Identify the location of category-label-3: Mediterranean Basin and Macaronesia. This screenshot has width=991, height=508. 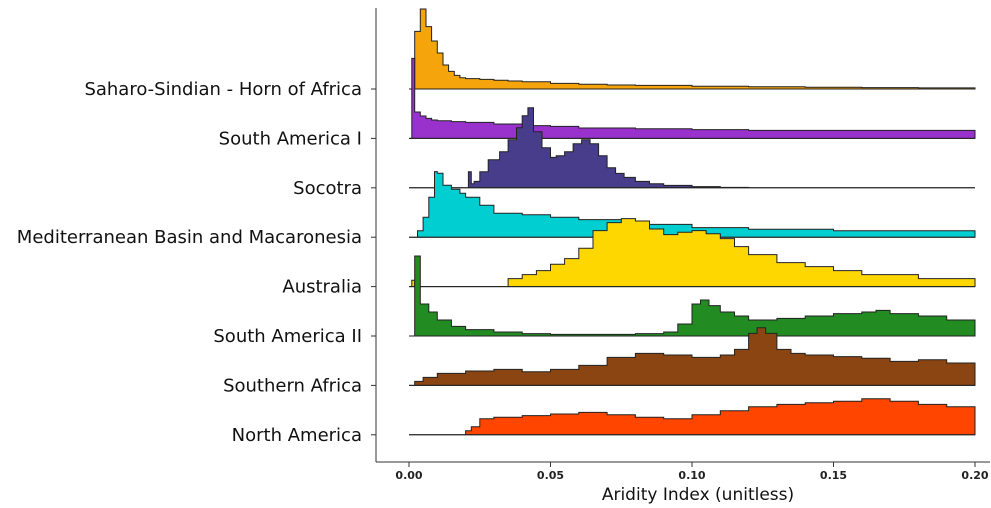
(189, 237).